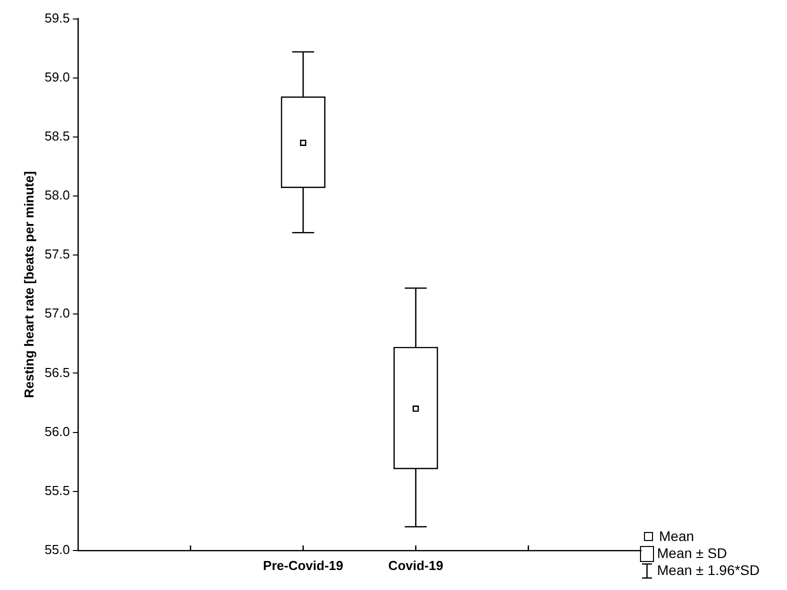 Image resolution: width=787 pixels, height=590 pixels. Describe the element at coordinates (57, 372) in the screenshot. I see `y-tick-label: 56.5` at that location.